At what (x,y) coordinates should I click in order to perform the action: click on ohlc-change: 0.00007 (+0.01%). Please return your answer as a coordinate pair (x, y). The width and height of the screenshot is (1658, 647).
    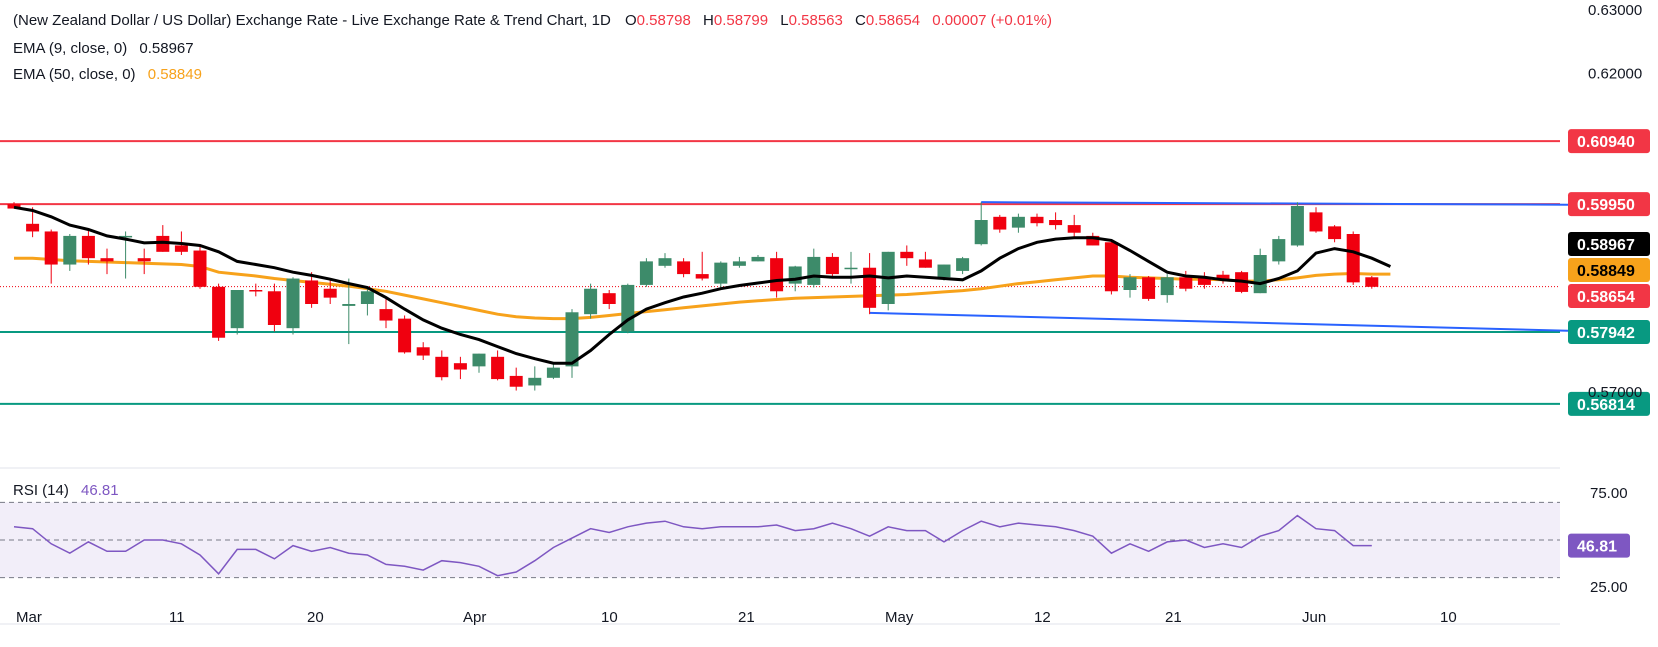
    Looking at the image, I should click on (992, 20).